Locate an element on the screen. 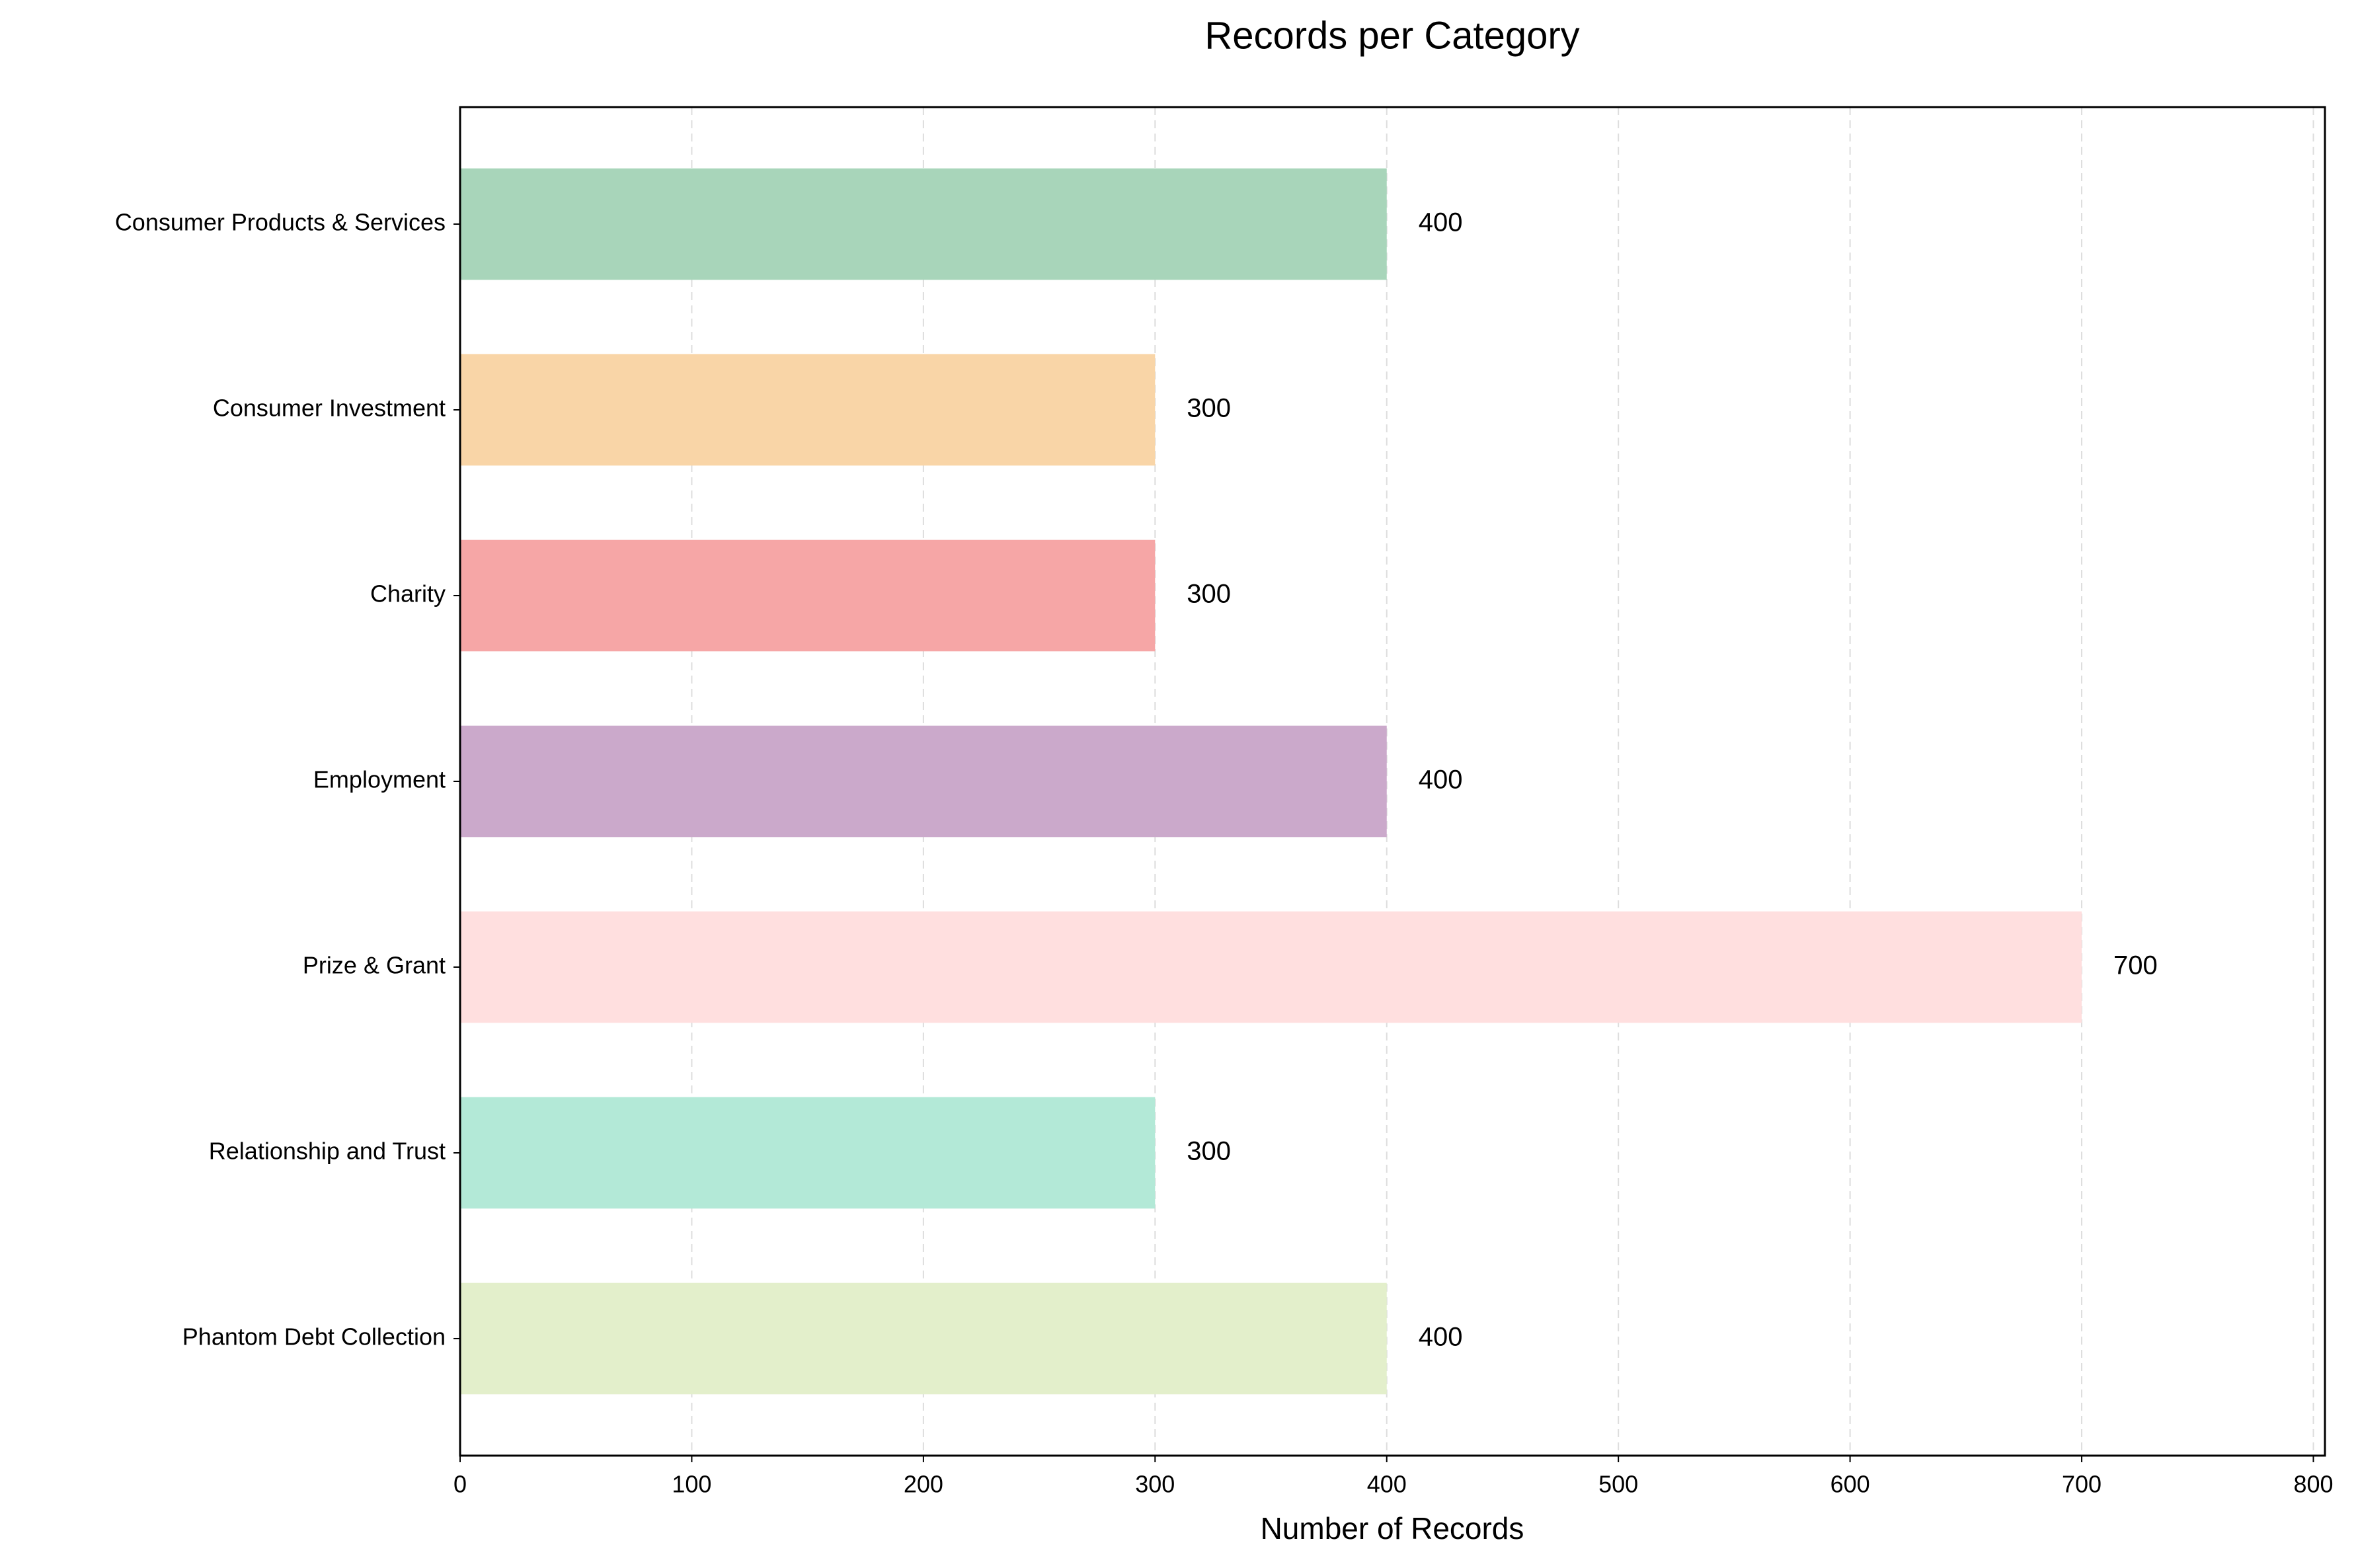 The width and height of the screenshot is (2358, 1568). y-tick-label: Phantom Debt Collection is located at coordinates (314, 1336).